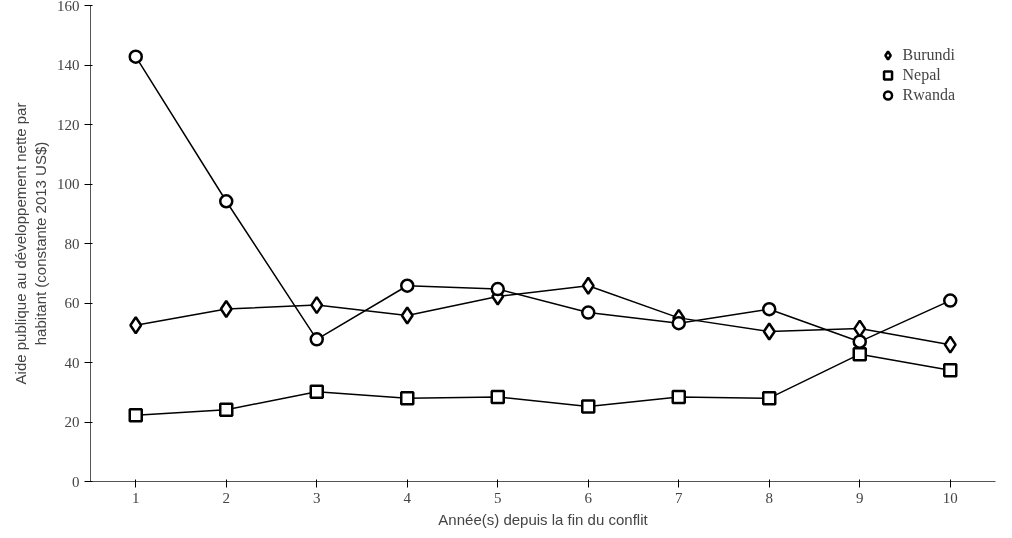  What do you see at coordinates (68, 65) in the screenshot?
I see `y-tick-label: 140` at bounding box center [68, 65].